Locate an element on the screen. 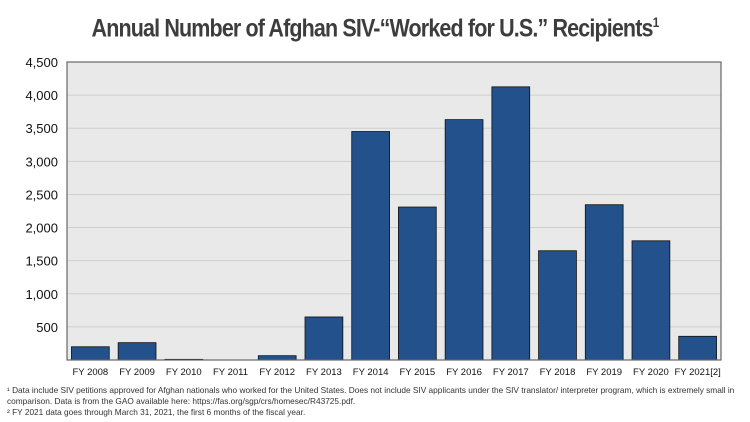 Image resolution: width=750 pixels, height=422 pixels. title-footnote-marker: 1 is located at coordinates (656, 22).